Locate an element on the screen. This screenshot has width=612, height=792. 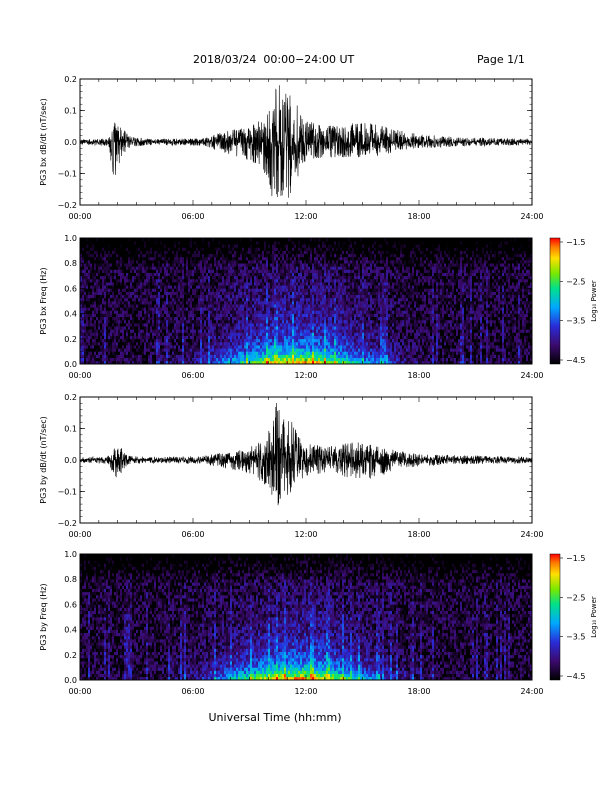
by-colorbar: −1.5 −2.5 −3.5 −4.5 Log₁₀ Power is located at coordinates (573, 617).